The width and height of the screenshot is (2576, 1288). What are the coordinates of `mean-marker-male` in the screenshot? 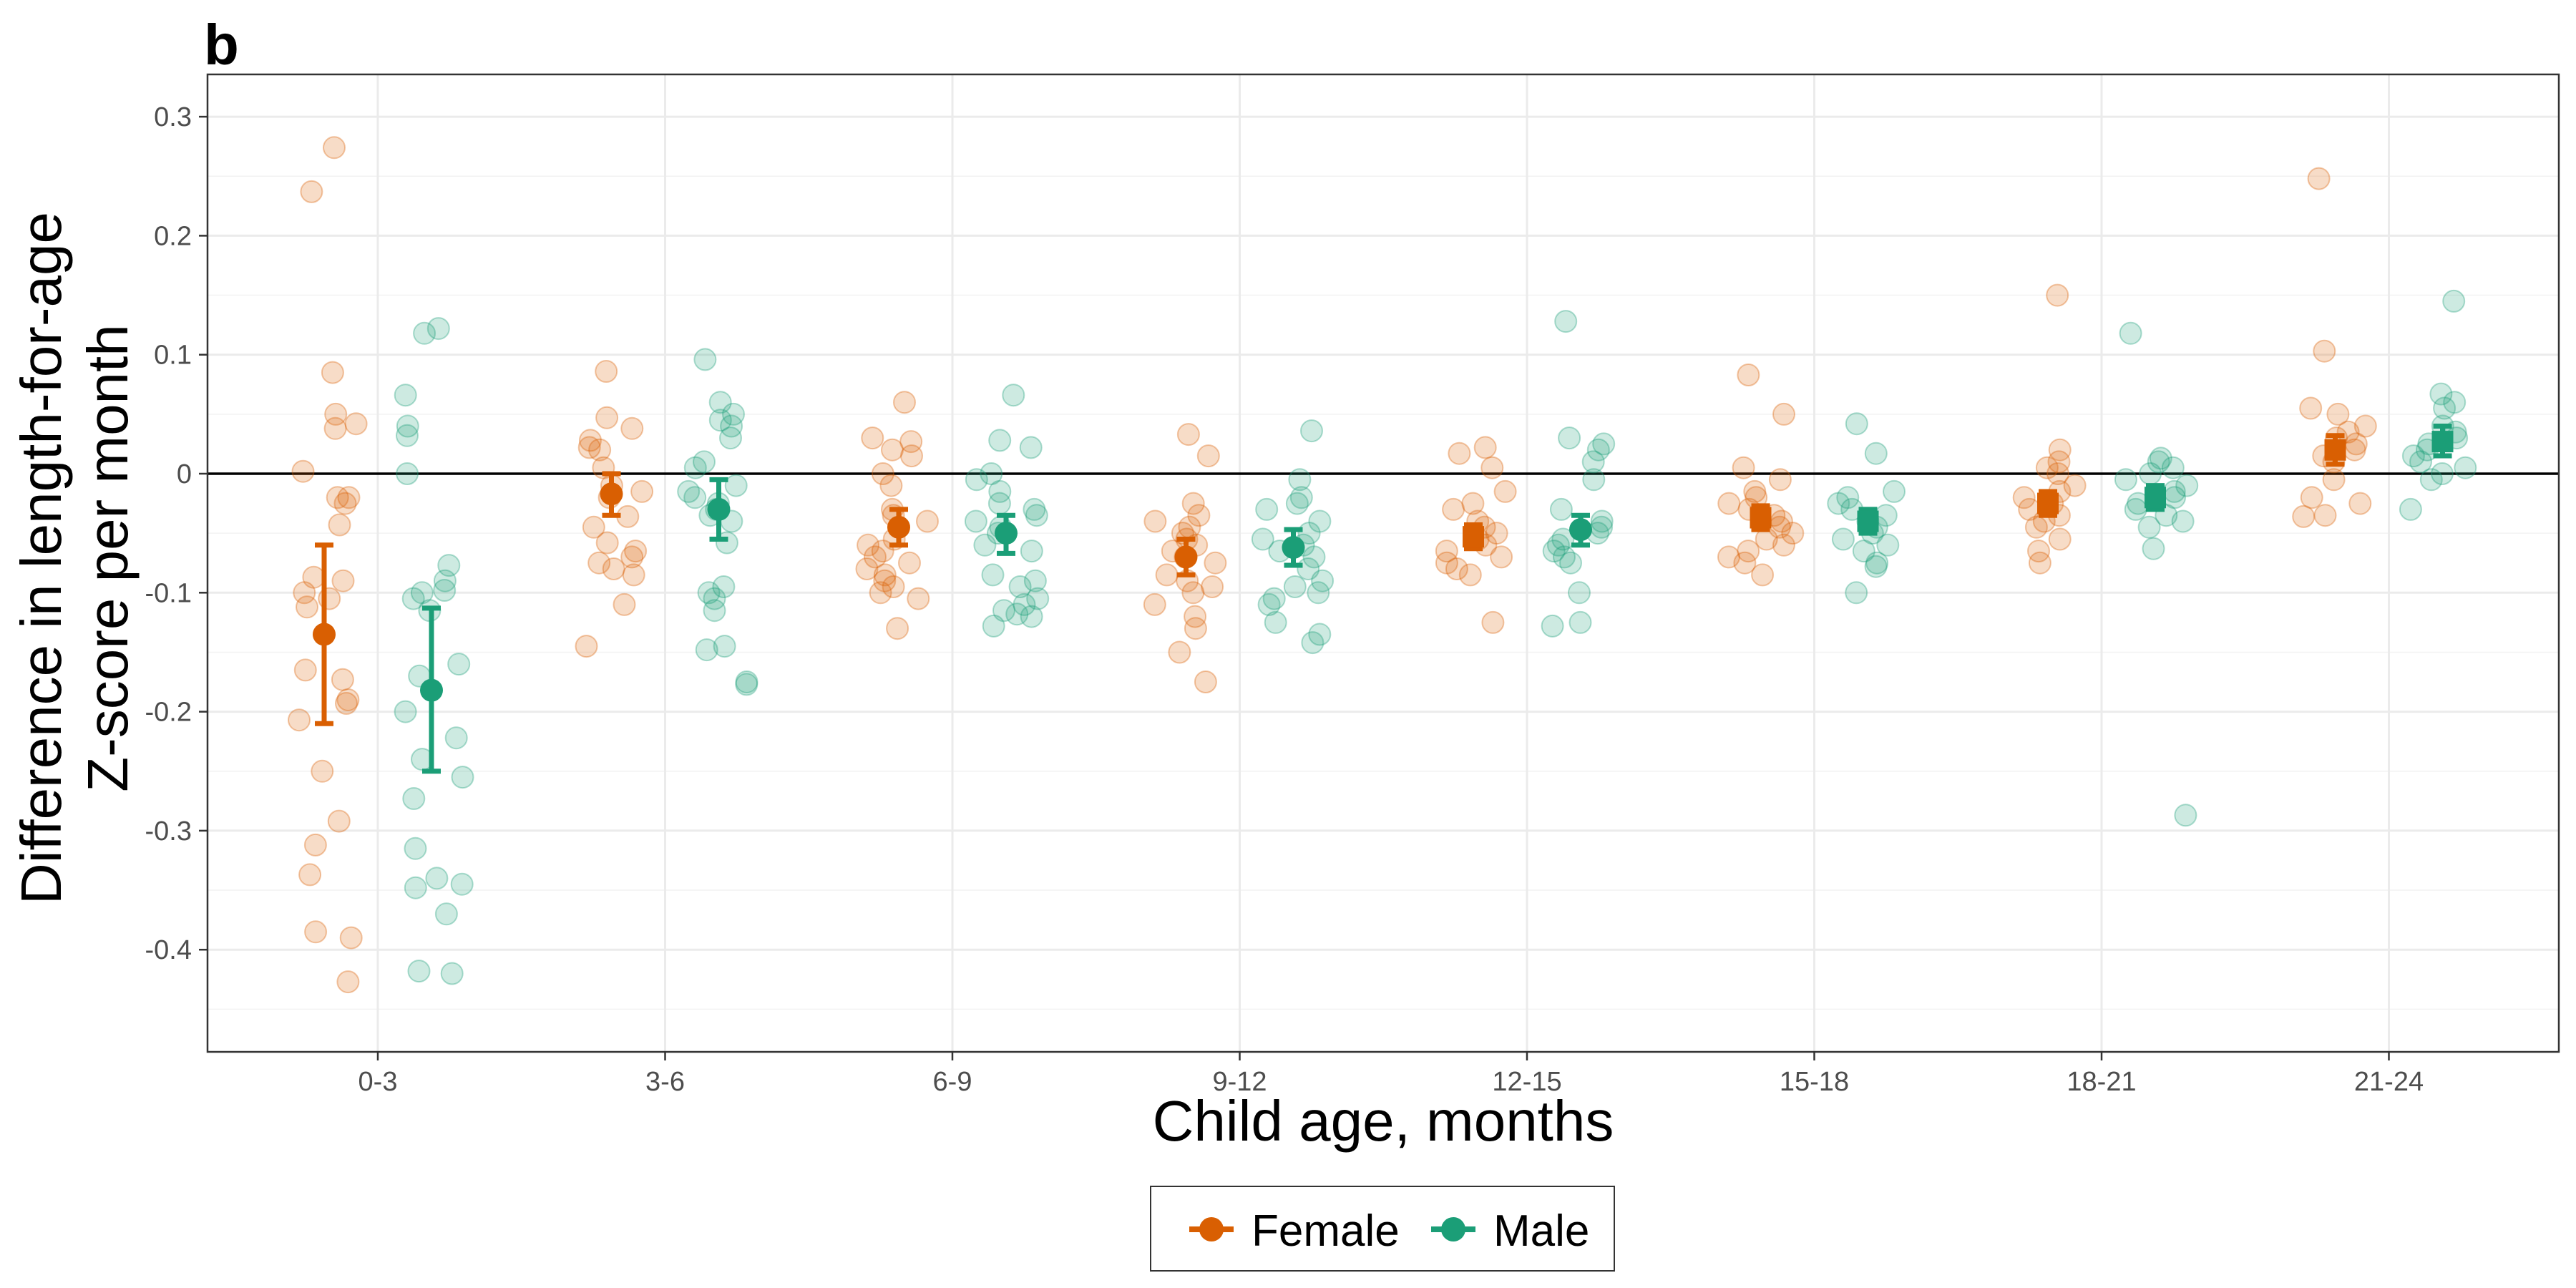 It's located at (1580, 530).